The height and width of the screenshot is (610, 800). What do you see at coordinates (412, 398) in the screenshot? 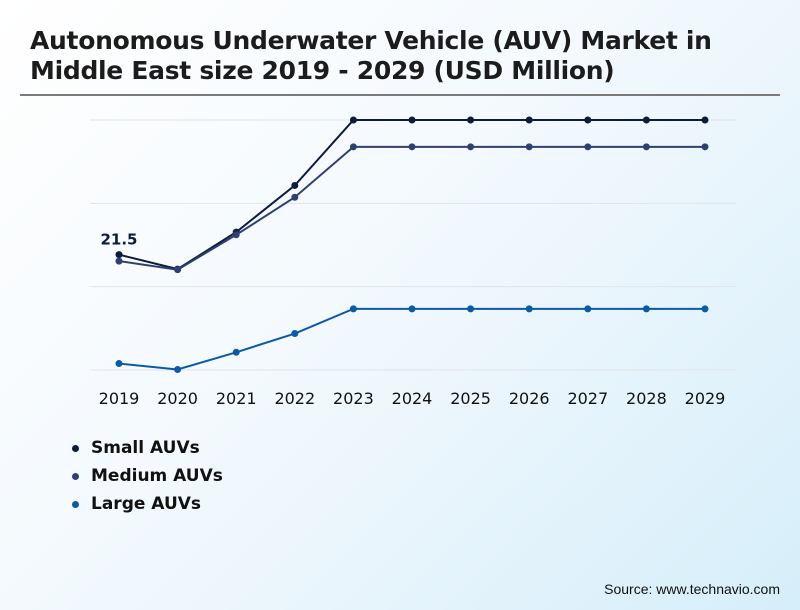
I see `x-tick-label: 2024` at bounding box center [412, 398].